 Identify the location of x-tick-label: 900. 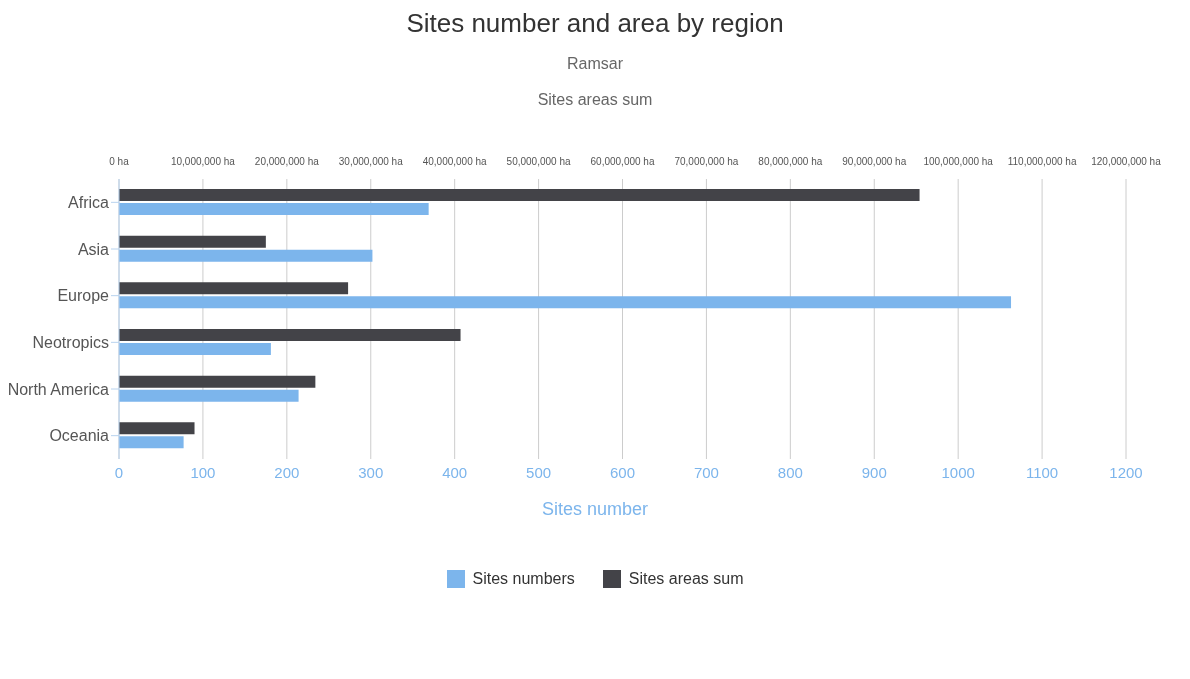
(874, 472).